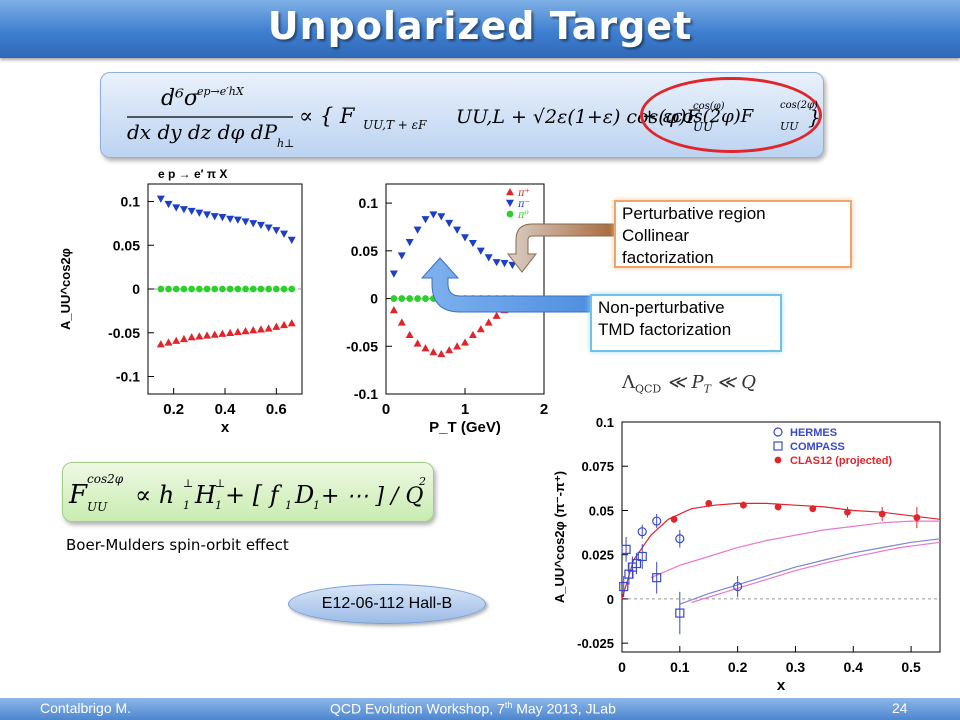  What do you see at coordinates (218, 505) in the screenshot?
I see `bm-one-b: 1` at bounding box center [218, 505].